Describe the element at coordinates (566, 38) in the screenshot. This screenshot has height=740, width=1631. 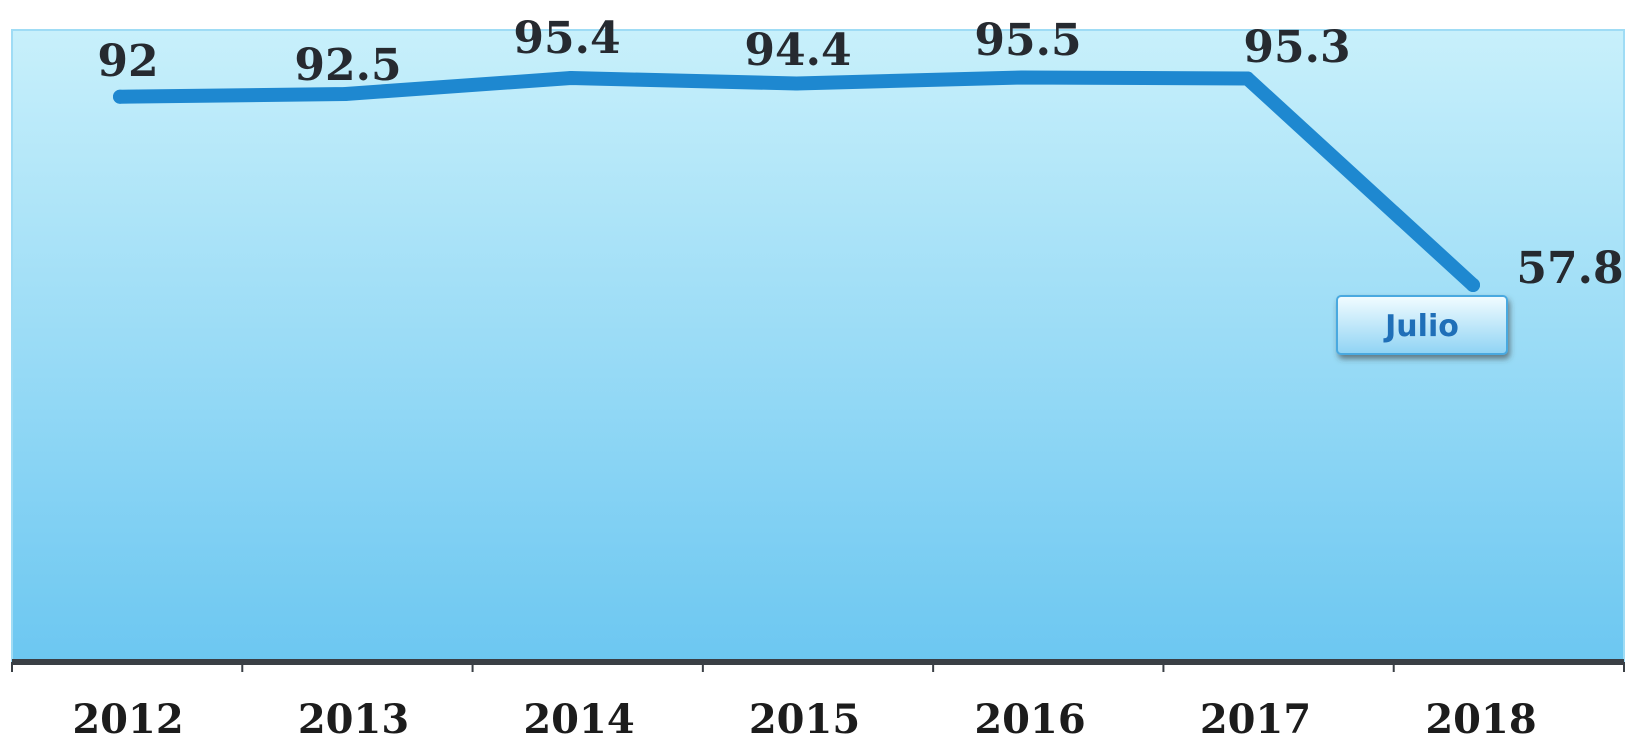
I see `data-label-2014: 95.4` at that location.